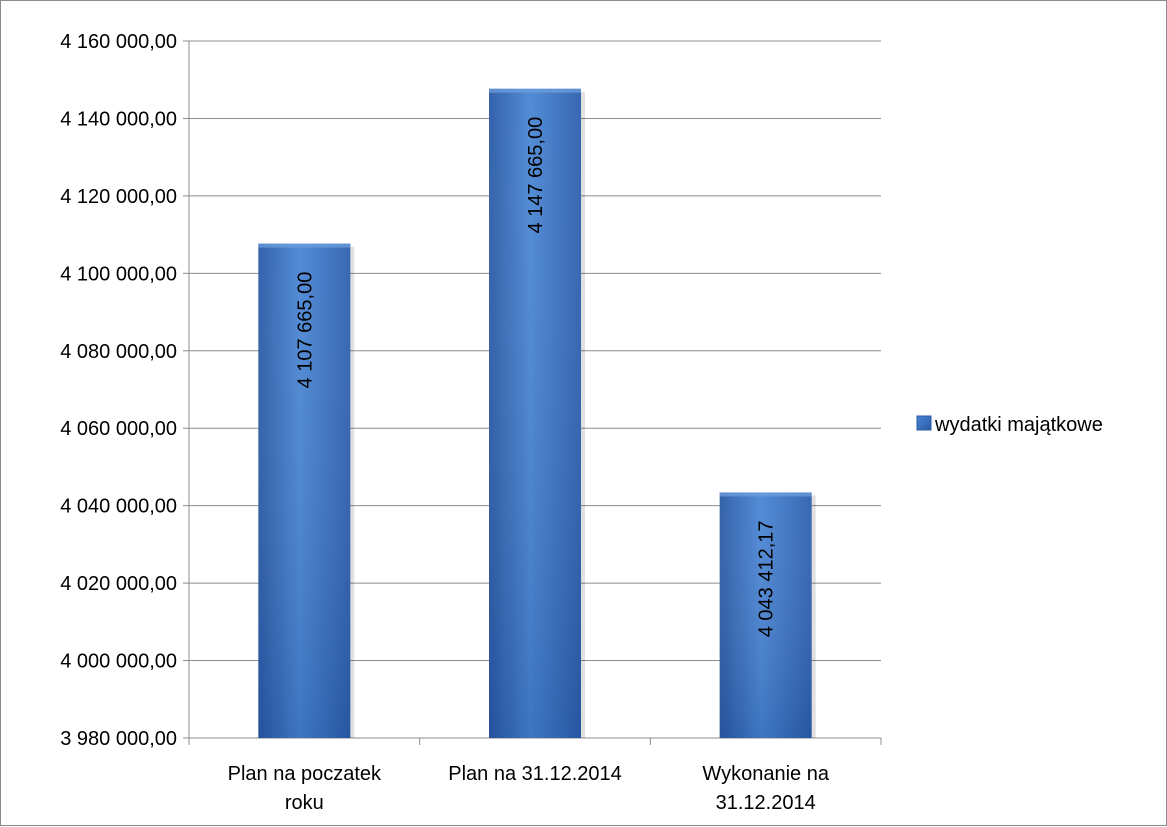 The height and width of the screenshot is (827, 1167). Describe the element at coordinates (118, 274) in the screenshot. I see `y-tick-label: 4 100 000,00` at that location.